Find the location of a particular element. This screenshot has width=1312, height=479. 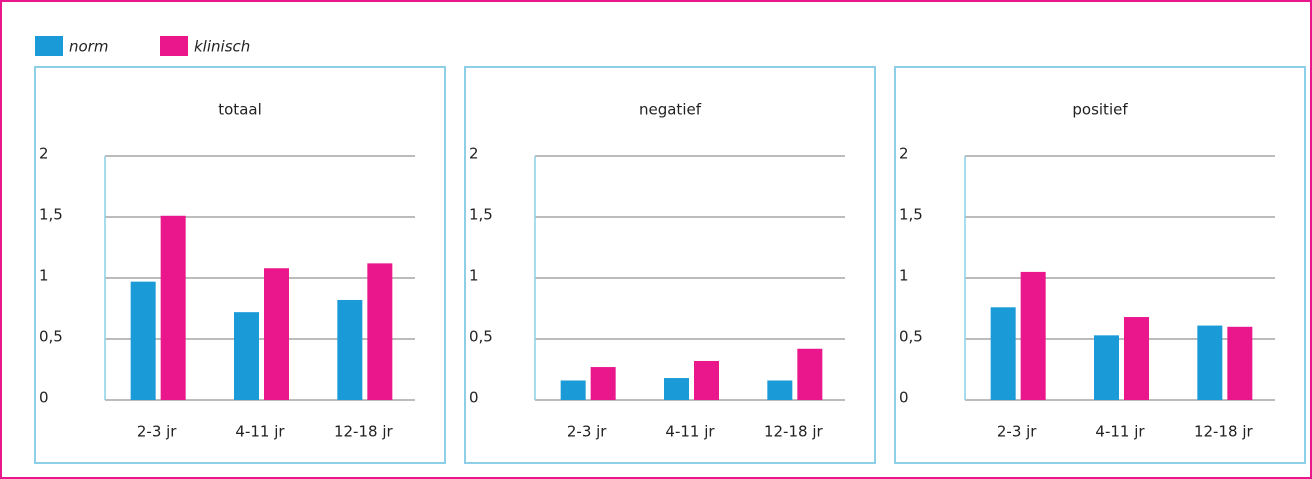

chart-title: negatief is located at coordinates (670, 110).